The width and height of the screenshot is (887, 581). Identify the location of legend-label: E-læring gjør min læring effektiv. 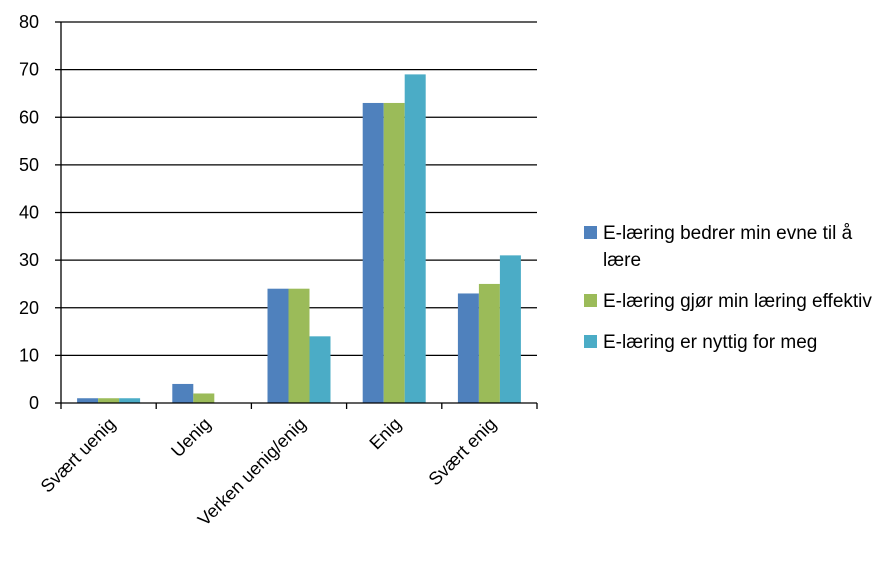
(737, 301).